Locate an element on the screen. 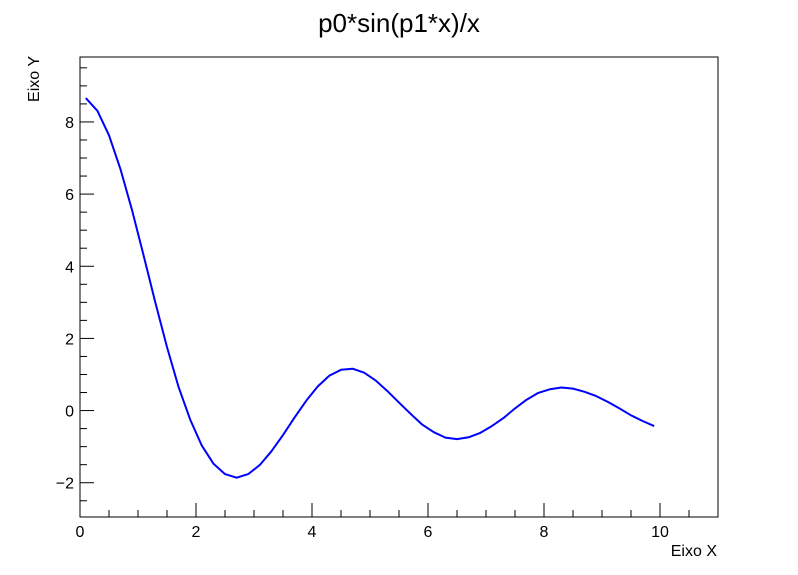 This screenshot has height=575, width=798. y-axis-label: Eixo Y is located at coordinates (34, 79).